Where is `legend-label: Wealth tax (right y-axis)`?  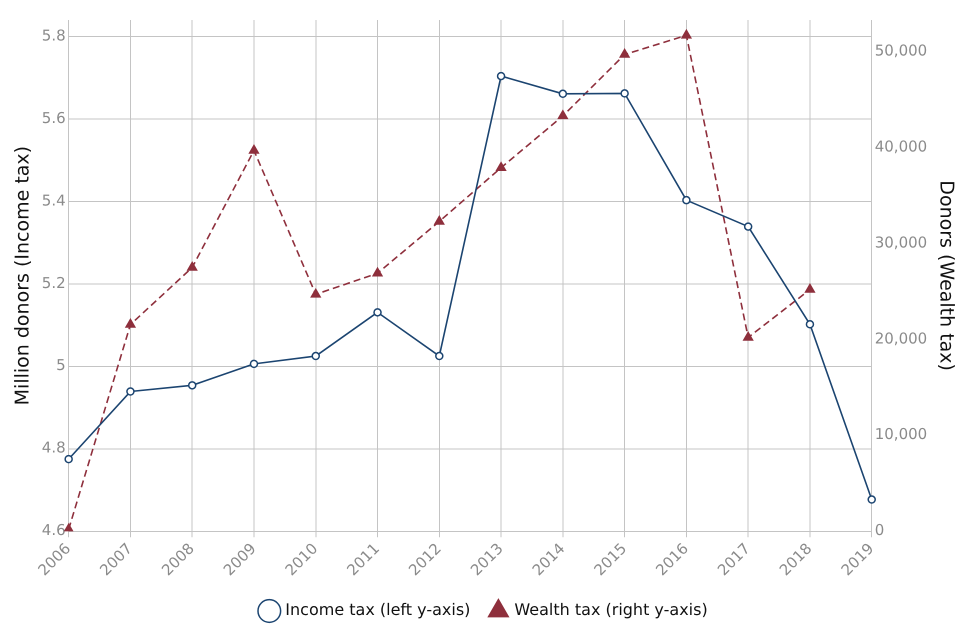 legend-label: Wealth tax (right y-axis) is located at coordinates (611, 610).